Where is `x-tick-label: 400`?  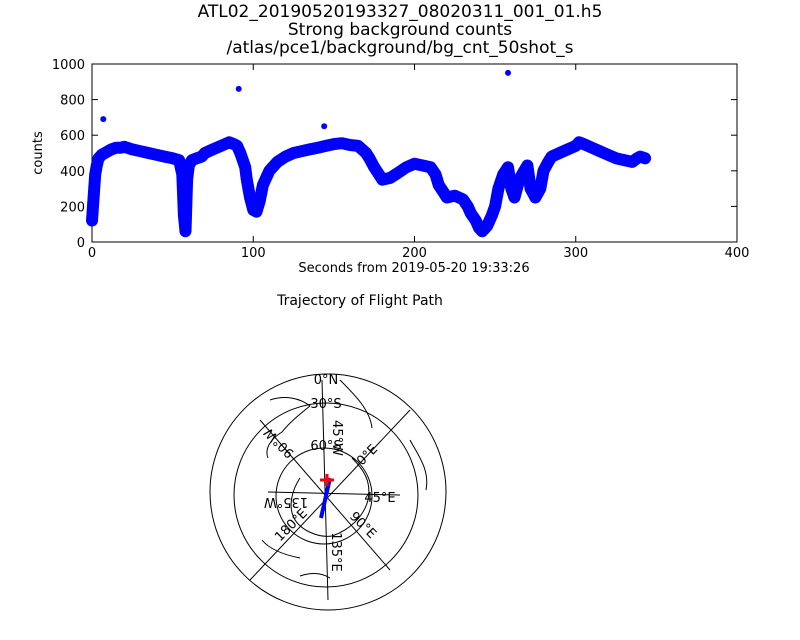 x-tick-label: 400 is located at coordinates (737, 253).